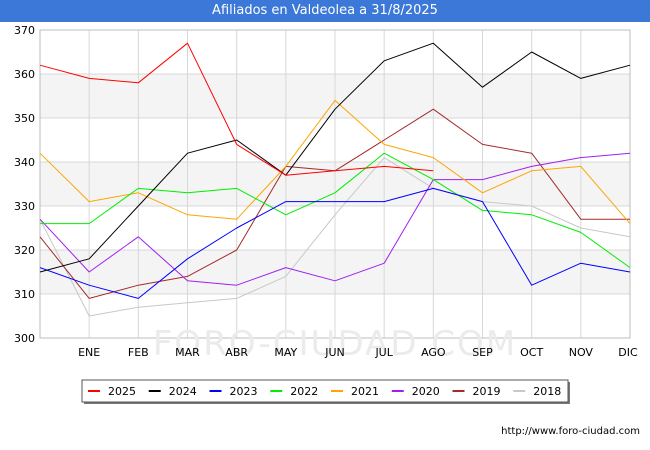 The image size is (650, 450). What do you see at coordinates (24, 294) in the screenshot?
I see `y-tick-label: 310` at bounding box center [24, 294].